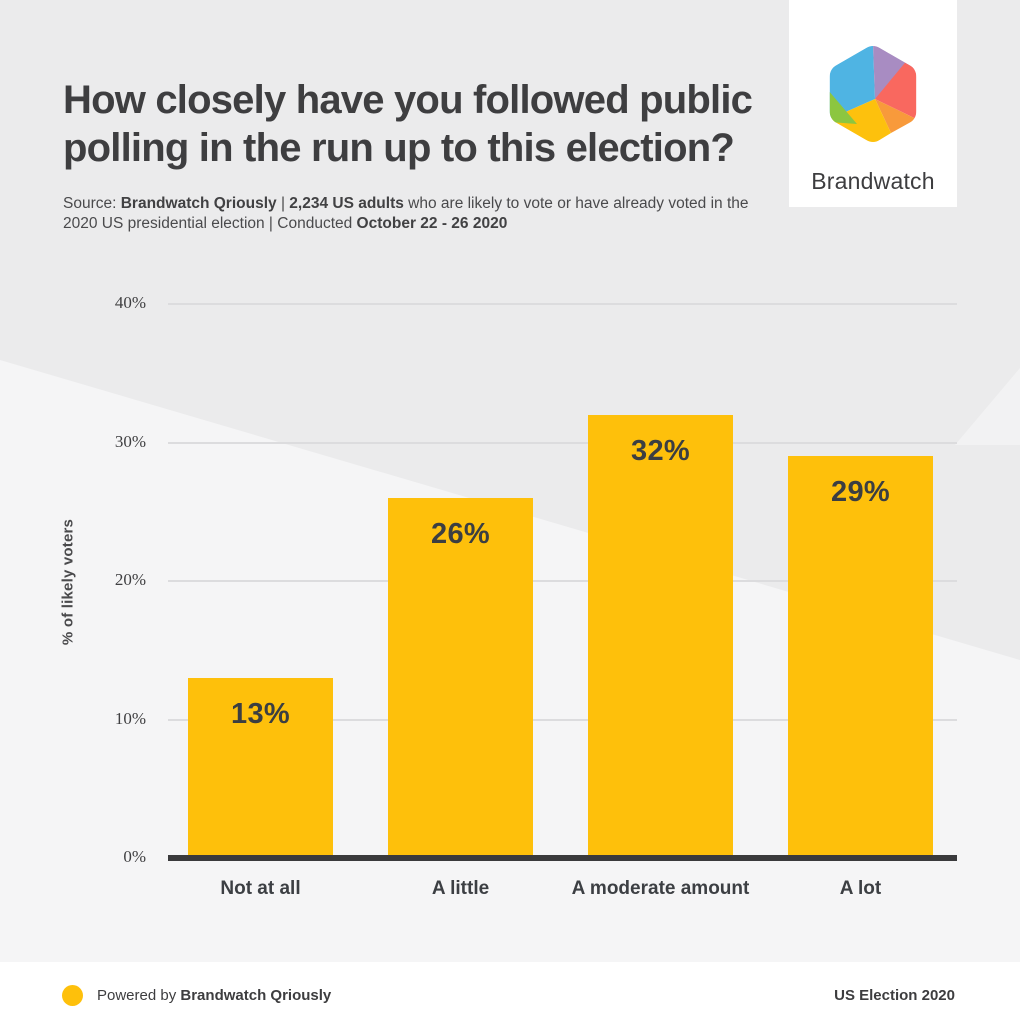  I want to click on bar-a-lot, so click(860, 657).